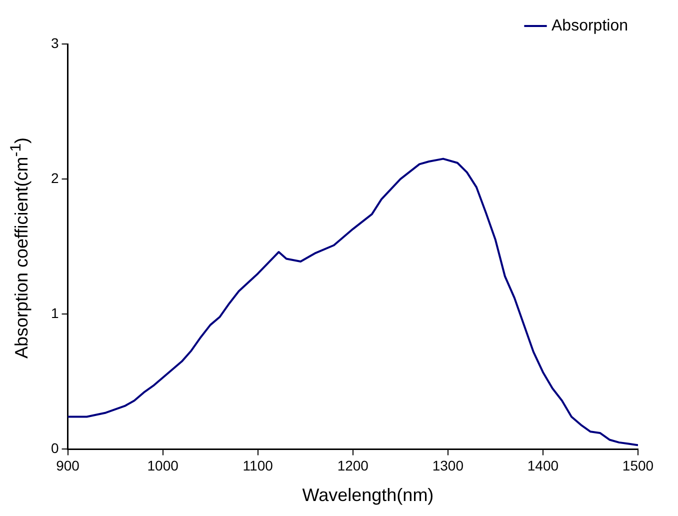 This screenshot has width=678, height=516. Describe the element at coordinates (590, 25) in the screenshot. I see `legend-label: Absorption` at that location.